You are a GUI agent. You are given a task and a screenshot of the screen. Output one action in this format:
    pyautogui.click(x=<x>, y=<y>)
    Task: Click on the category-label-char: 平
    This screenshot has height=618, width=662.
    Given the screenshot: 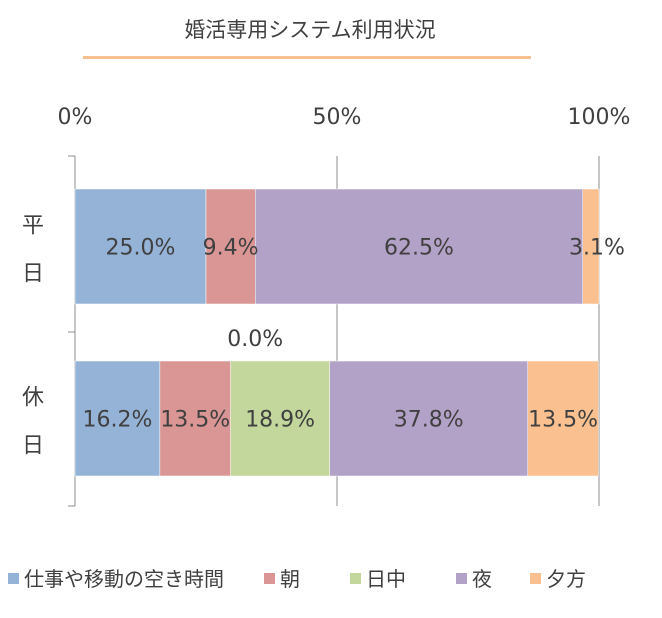 What is the action you would take?
    pyautogui.click(x=33, y=226)
    